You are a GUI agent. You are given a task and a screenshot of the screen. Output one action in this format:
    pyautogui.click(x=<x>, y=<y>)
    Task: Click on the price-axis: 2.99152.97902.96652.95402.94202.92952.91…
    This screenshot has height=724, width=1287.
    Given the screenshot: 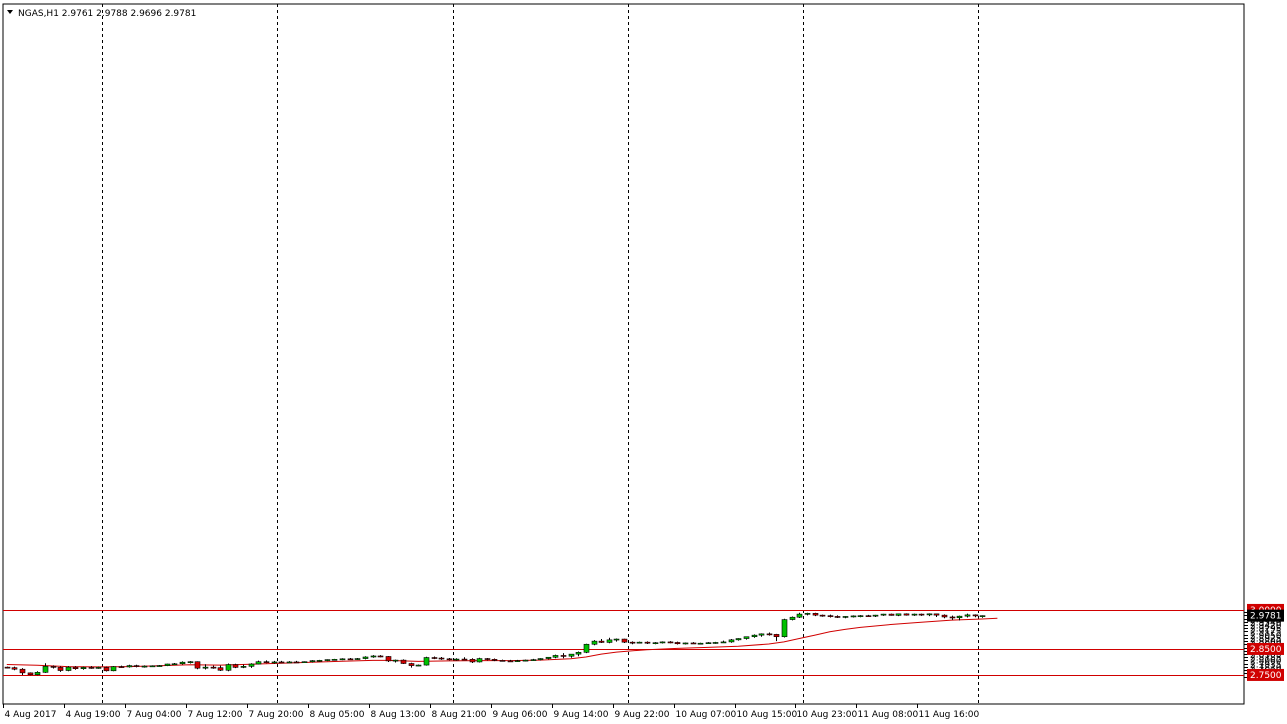 What is the action you would take?
    pyautogui.click(x=1264, y=643)
    